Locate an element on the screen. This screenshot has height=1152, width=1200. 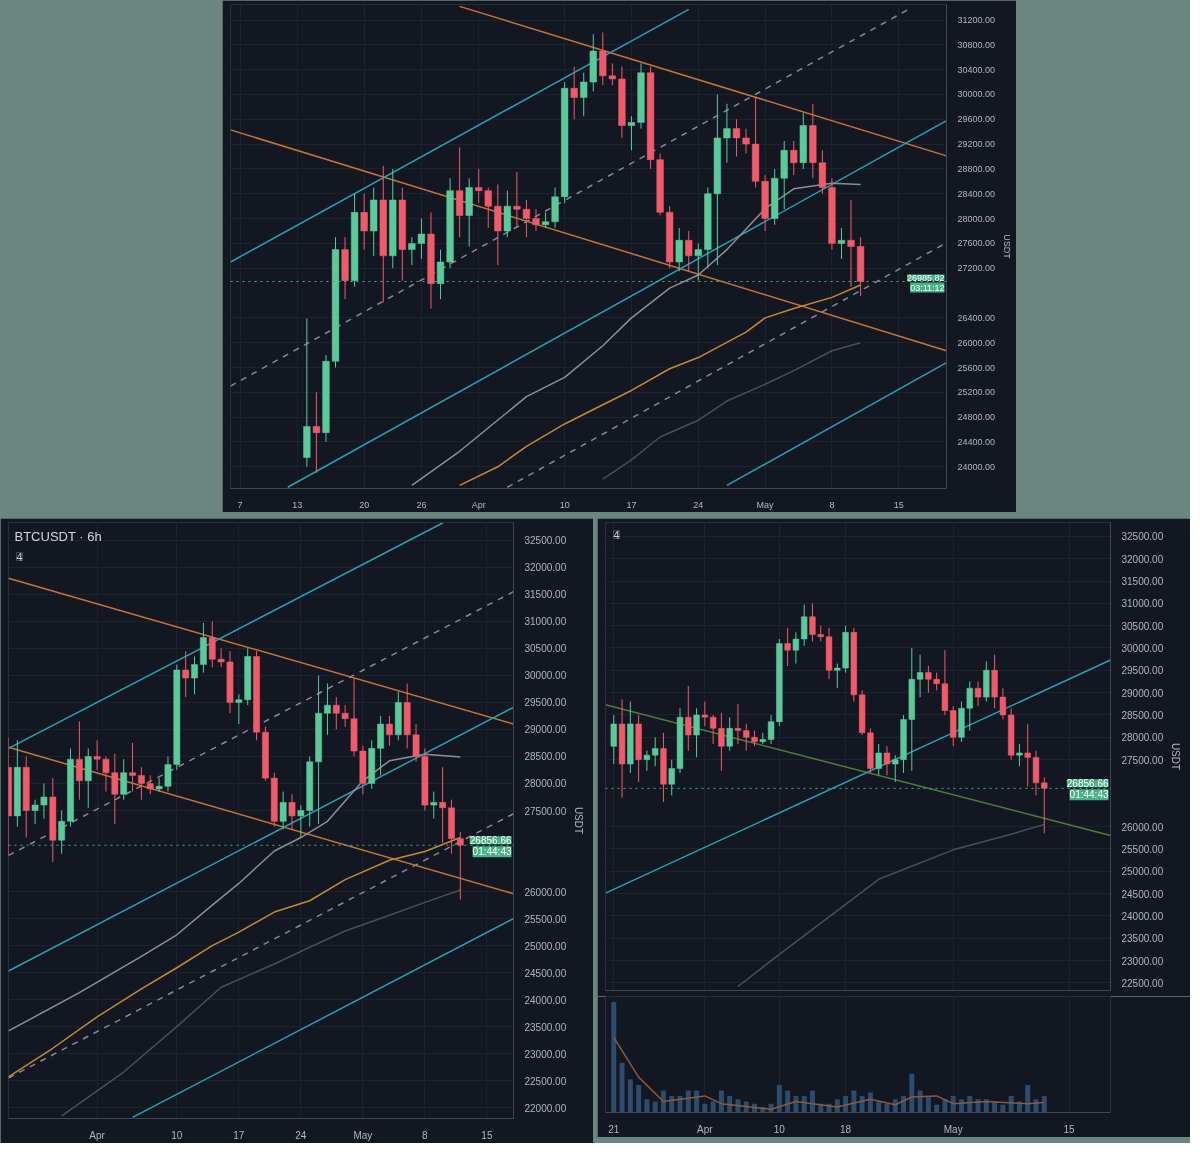
y-tick-label: 31000.00 is located at coordinates (1142, 604).